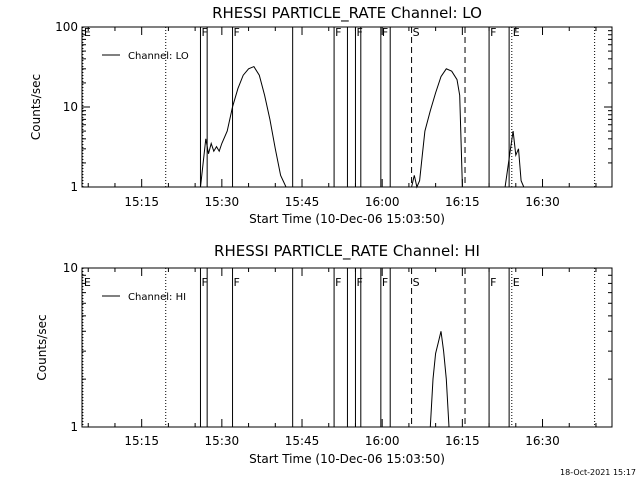 The image size is (640, 480). I want to click on chart-title: RHESSI PARTICLE_RATE Channel: HI, so click(347, 251).